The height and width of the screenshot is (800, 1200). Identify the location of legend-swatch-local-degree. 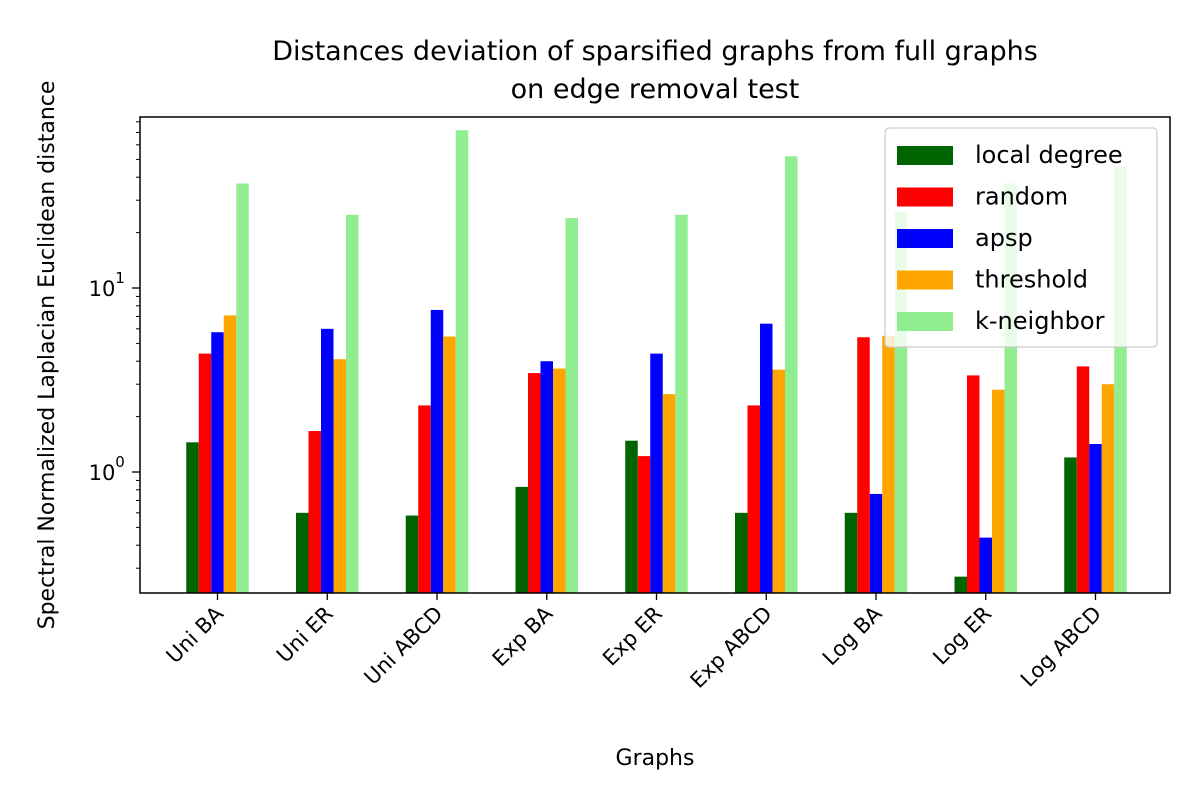
(925, 155).